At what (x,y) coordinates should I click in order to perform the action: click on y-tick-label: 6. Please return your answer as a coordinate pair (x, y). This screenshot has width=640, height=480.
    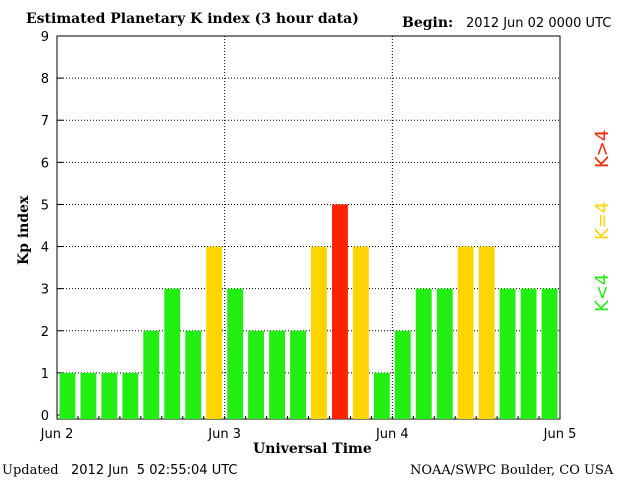
    Looking at the image, I should click on (45, 163).